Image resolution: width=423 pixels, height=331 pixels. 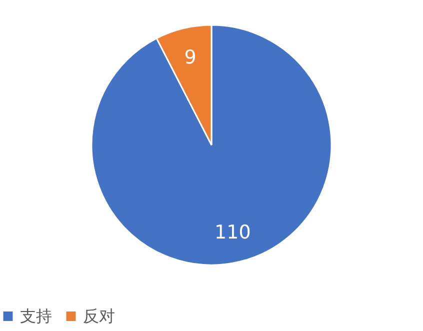 What do you see at coordinates (190, 57) in the screenshot?
I see `data-label: 9` at bounding box center [190, 57].